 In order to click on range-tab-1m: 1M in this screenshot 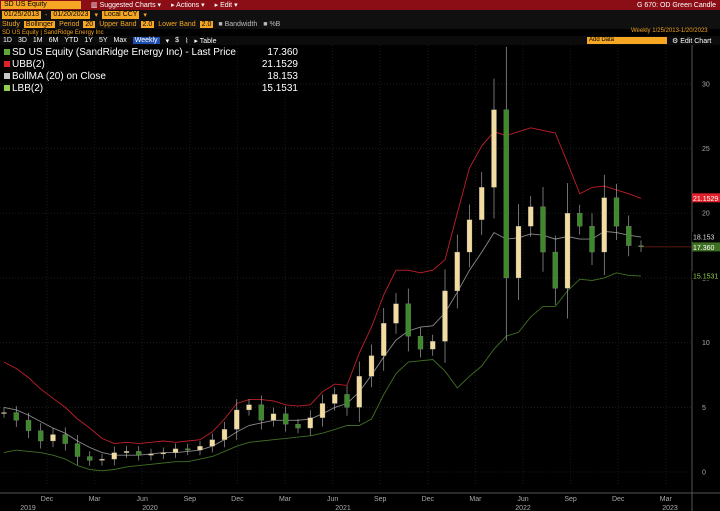, I will do `click(37, 40)`.